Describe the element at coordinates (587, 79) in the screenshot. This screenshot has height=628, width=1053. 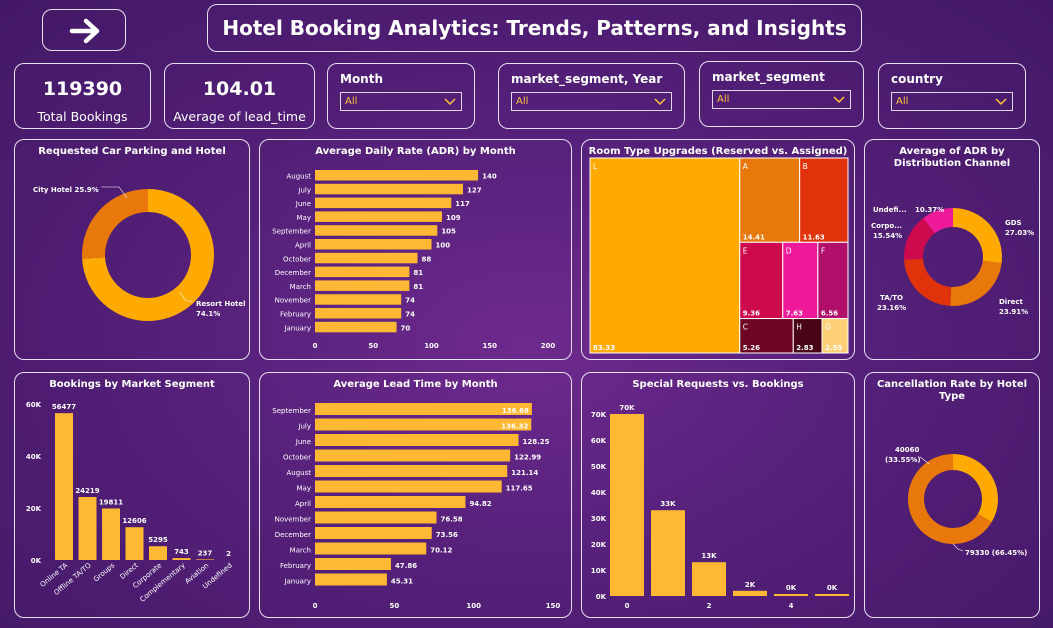
I see `slicer-label: market_segment, Year` at that location.